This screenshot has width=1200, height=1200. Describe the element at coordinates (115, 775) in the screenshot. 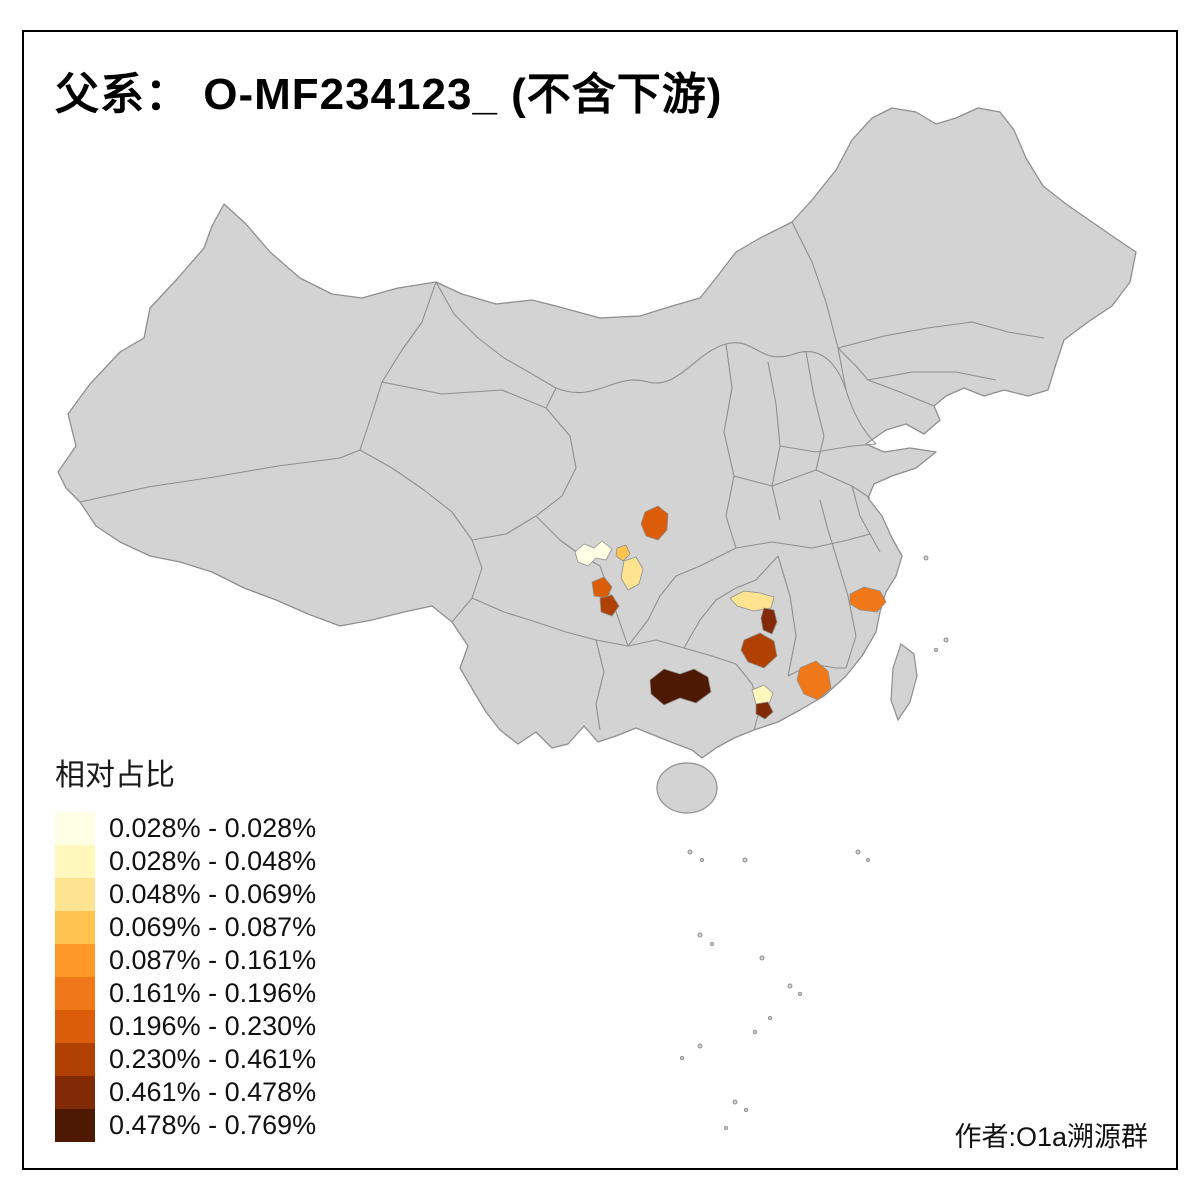

I see `legend-title: 相对占比` at that location.